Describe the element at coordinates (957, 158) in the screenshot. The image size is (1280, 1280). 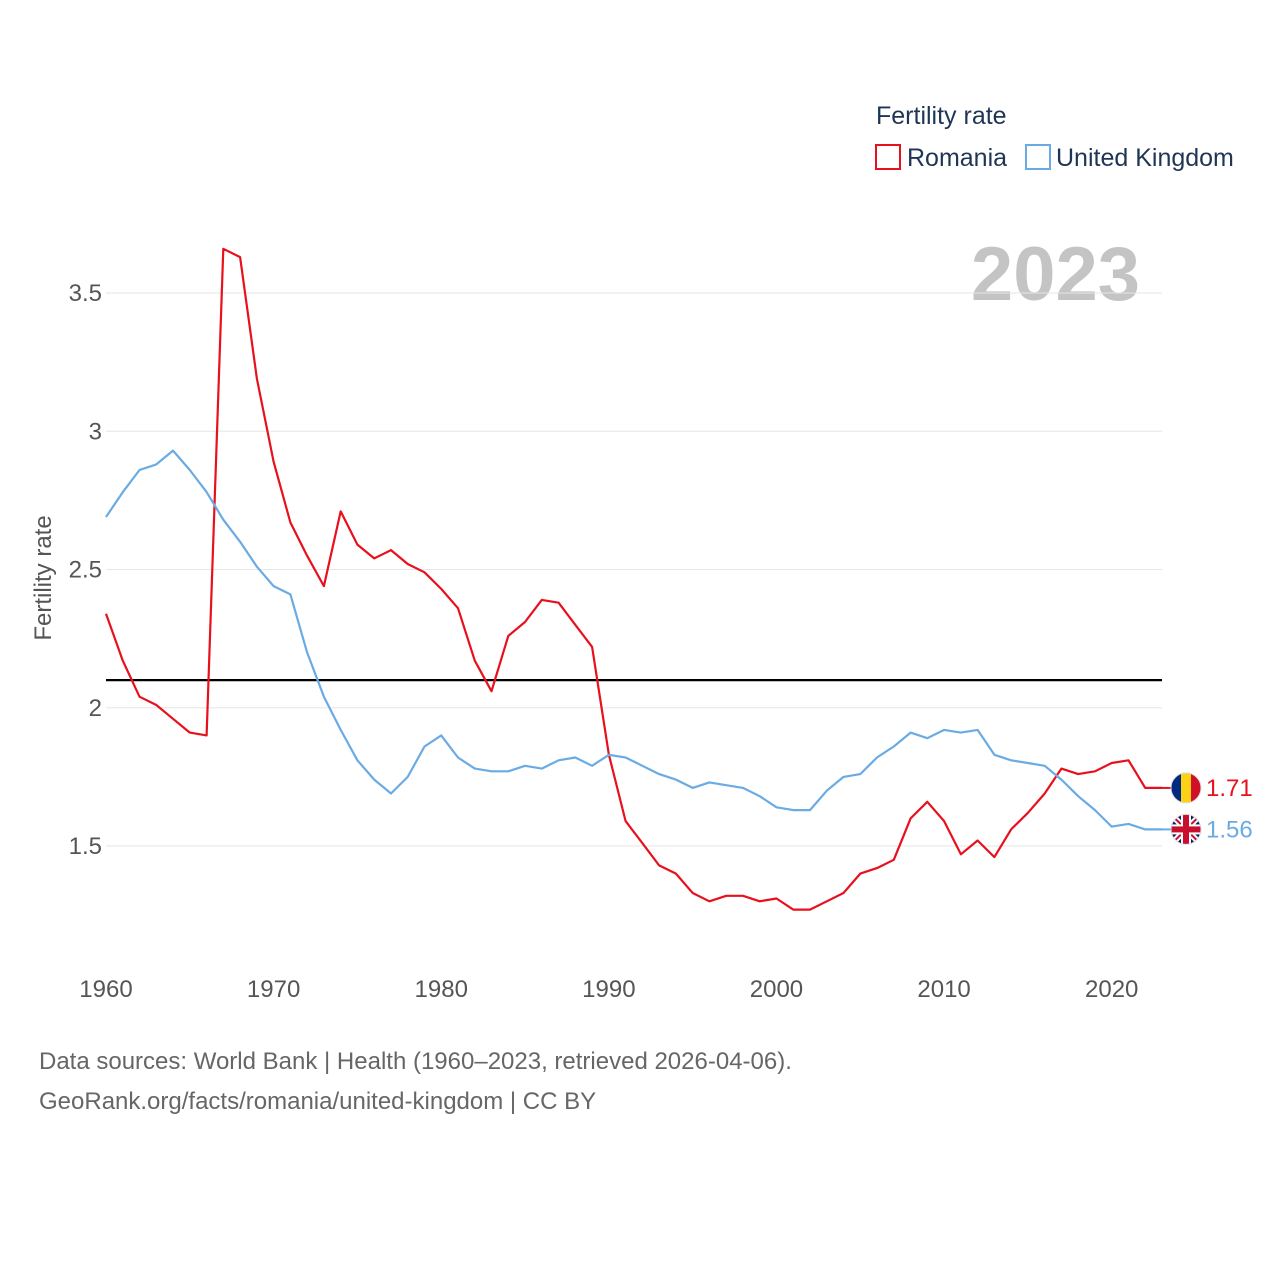
I see `legend-label-romania: Romania` at that location.